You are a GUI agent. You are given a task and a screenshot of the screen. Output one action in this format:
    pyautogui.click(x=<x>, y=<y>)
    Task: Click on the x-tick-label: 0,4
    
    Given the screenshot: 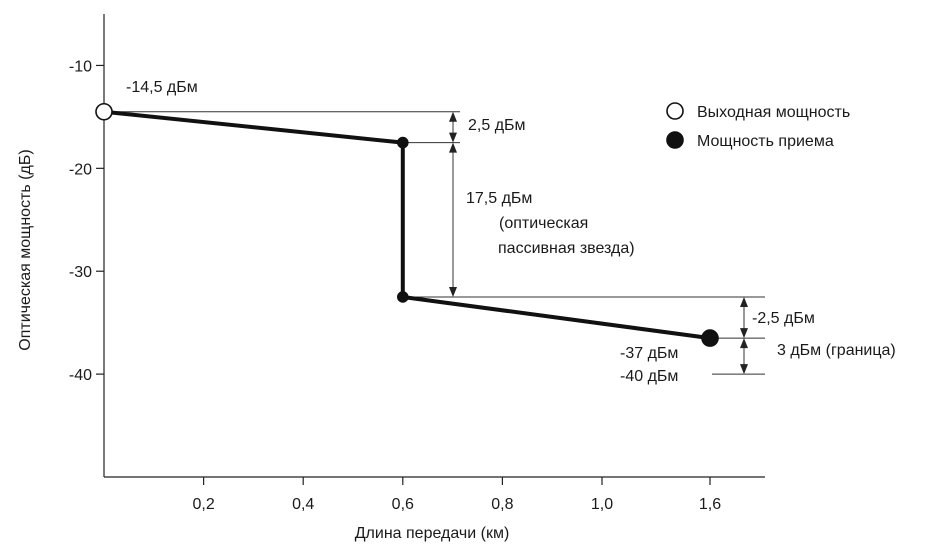 What is the action you would take?
    pyautogui.click(x=303, y=504)
    